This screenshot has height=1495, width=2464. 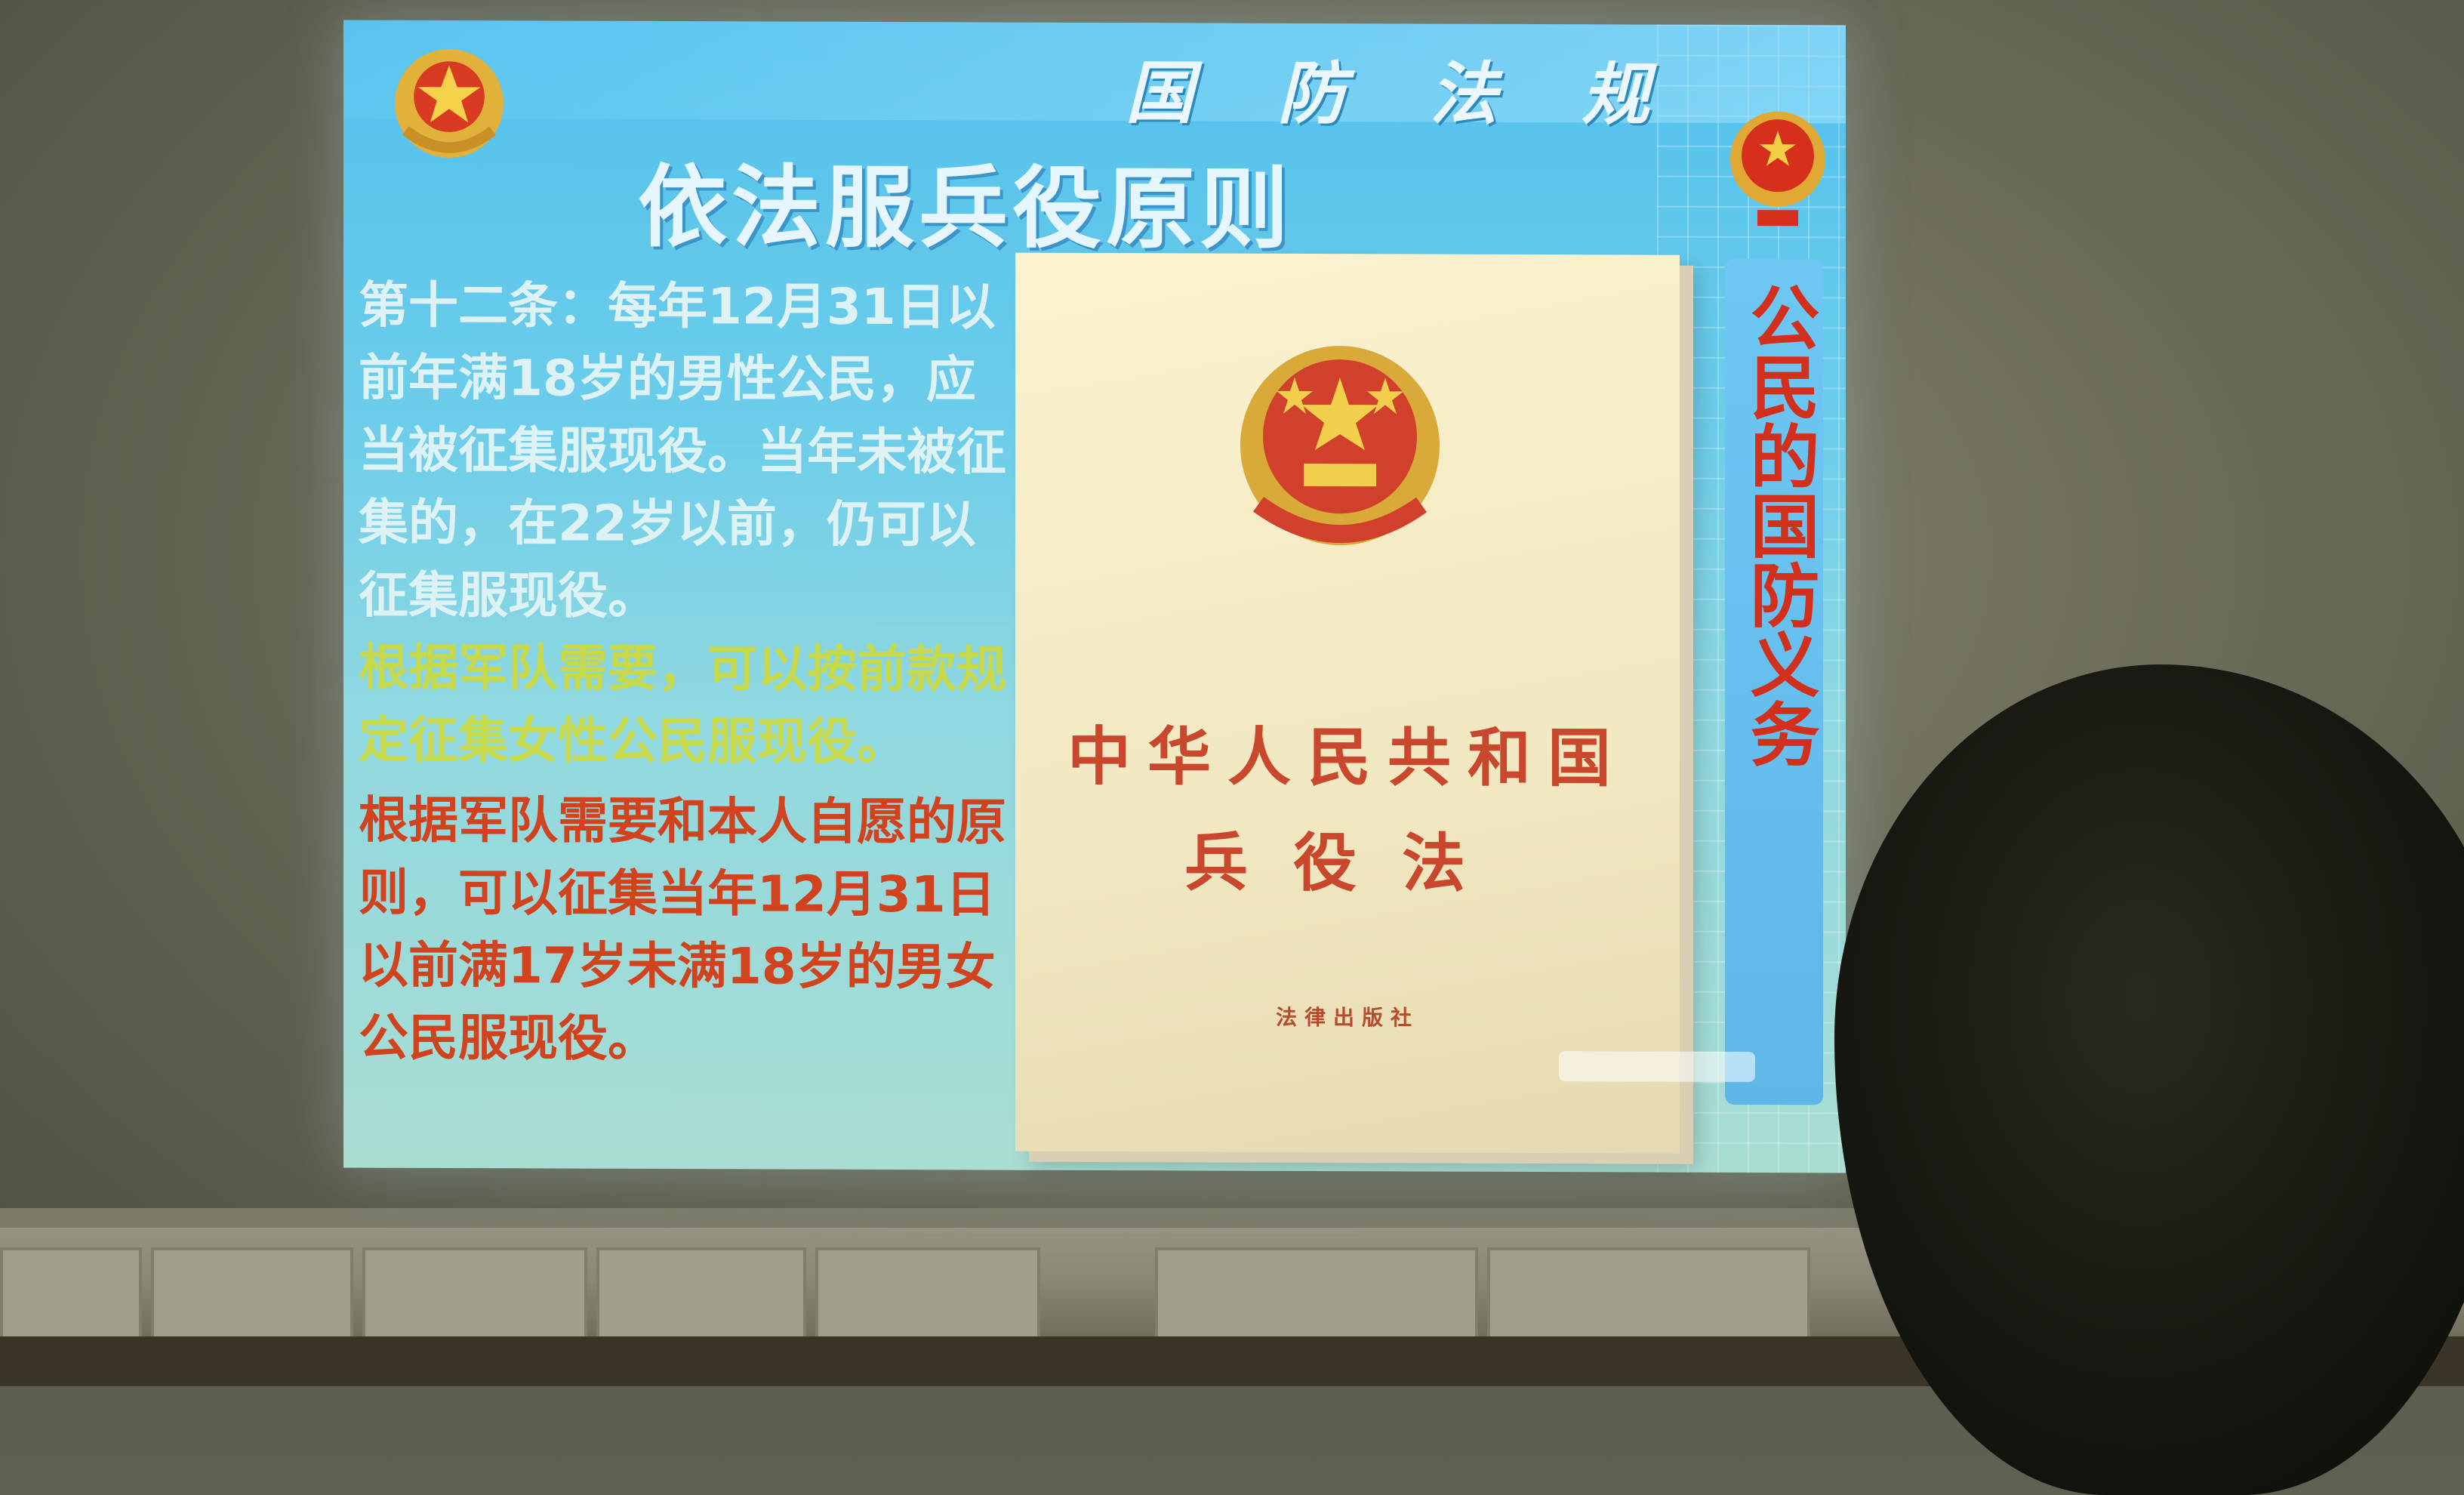 I want to click on book-publisher: 法律出版社, so click(x=1347, y=1017).